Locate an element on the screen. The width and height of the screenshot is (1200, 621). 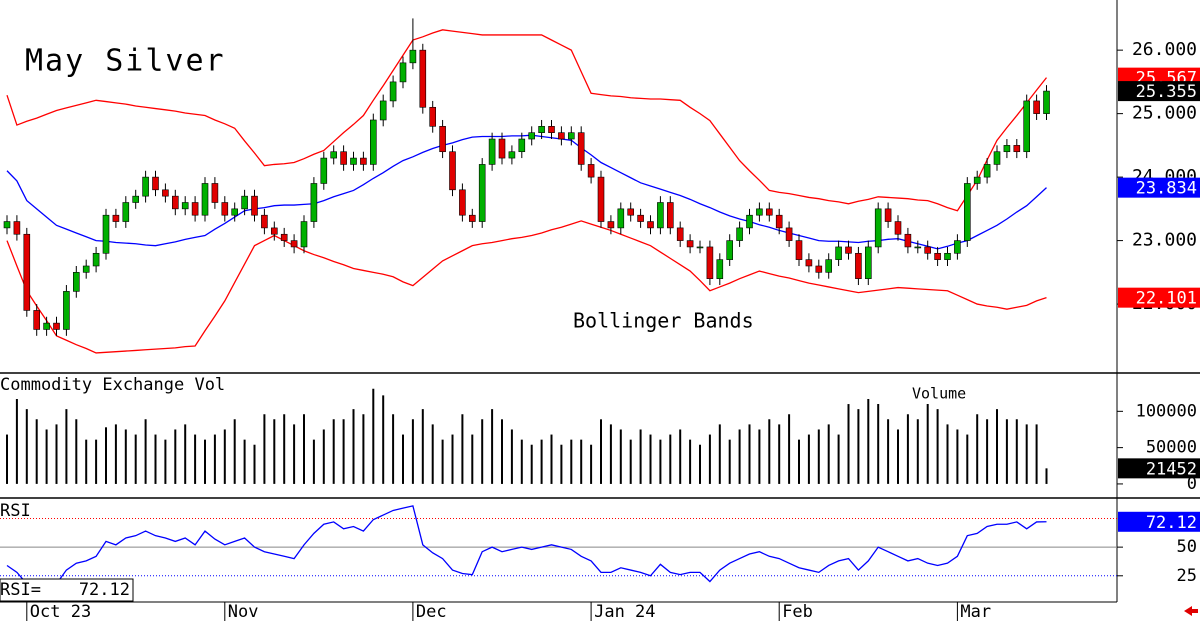
value-box-label: 22.101 is located at coordinates (1166, 299).